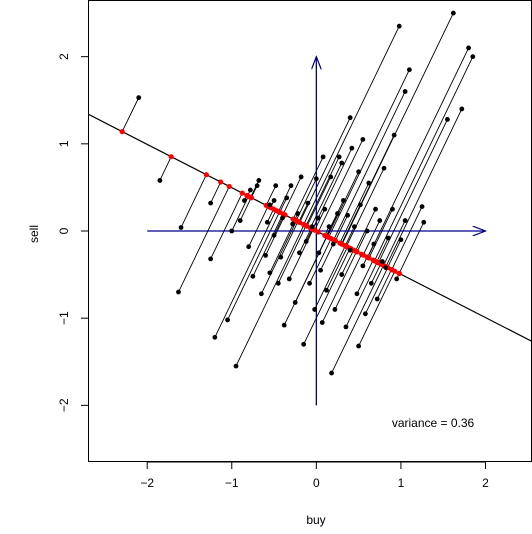 This screenshot has width=532, height=534. I want to click on y-axis-title: sell, so click(34, 234).